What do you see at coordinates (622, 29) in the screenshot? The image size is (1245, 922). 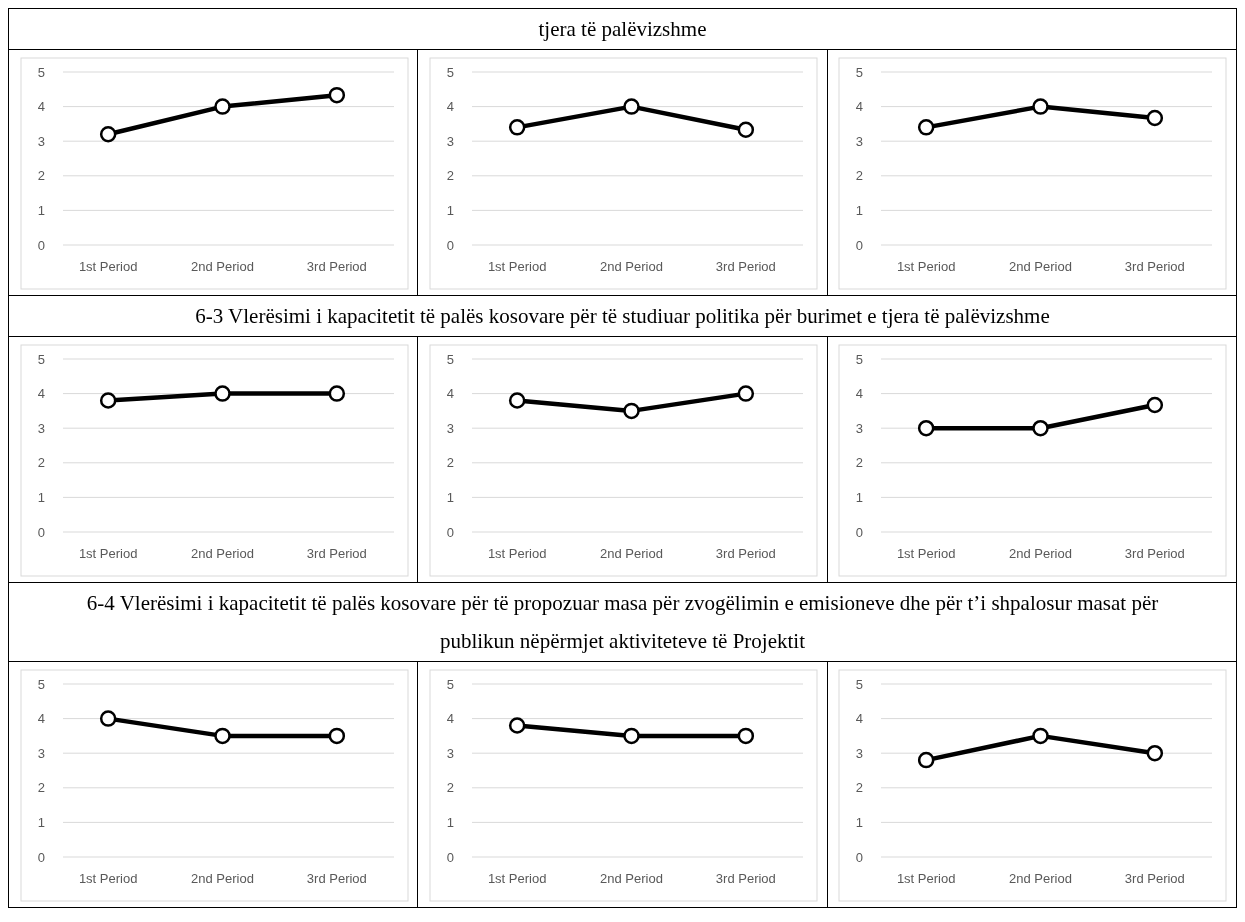 I see `text: tjera të palëvizshme` at bounding box center [622, 29].